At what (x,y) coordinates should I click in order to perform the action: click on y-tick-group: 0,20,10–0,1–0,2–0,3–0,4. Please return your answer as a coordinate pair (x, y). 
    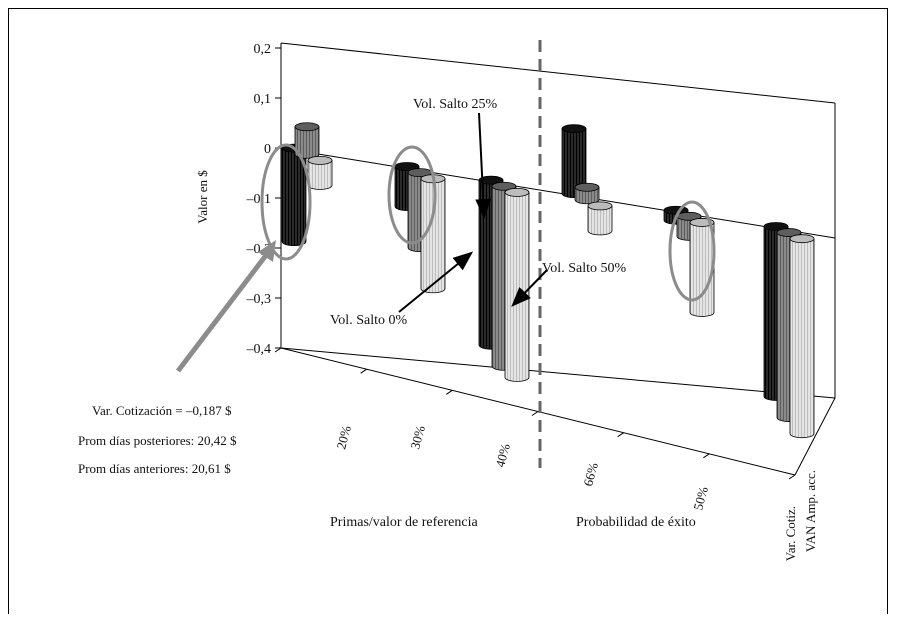
    Looking at the image, I should click on (263, 199).